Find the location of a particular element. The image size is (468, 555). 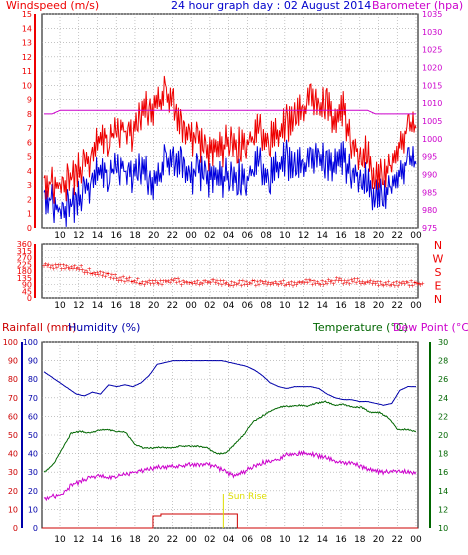

humidity-x-tick-label: 04 is located at coordinates (229, 540).